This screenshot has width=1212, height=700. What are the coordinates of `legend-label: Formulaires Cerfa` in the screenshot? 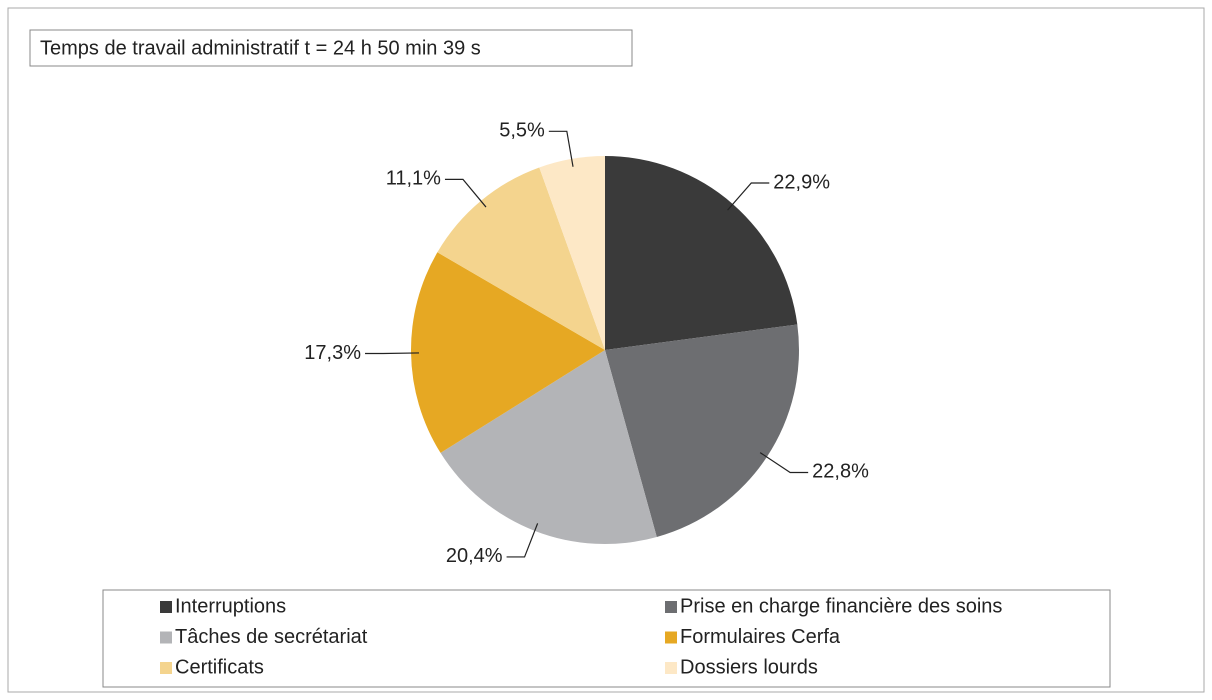 It's located at (760, 637).